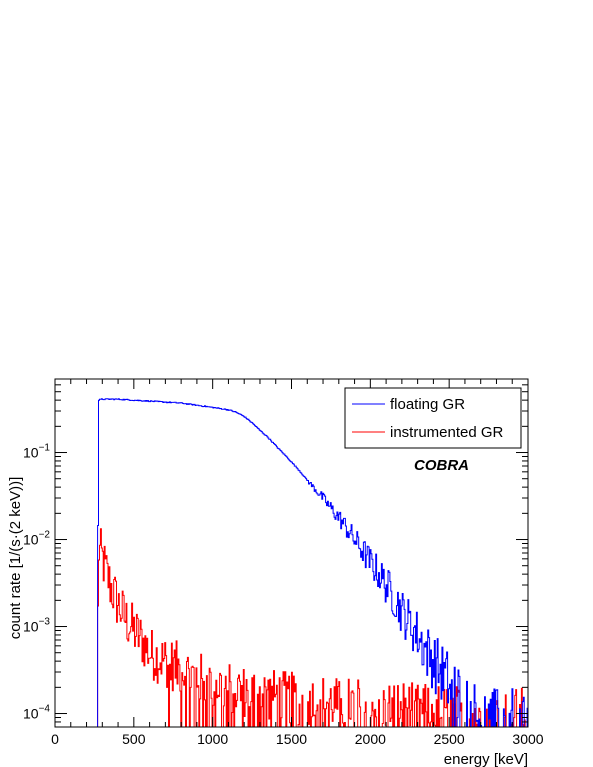 This screenshot has height=767, width=593. I want to click on x-tick-label: 2000, so click(370, 739).